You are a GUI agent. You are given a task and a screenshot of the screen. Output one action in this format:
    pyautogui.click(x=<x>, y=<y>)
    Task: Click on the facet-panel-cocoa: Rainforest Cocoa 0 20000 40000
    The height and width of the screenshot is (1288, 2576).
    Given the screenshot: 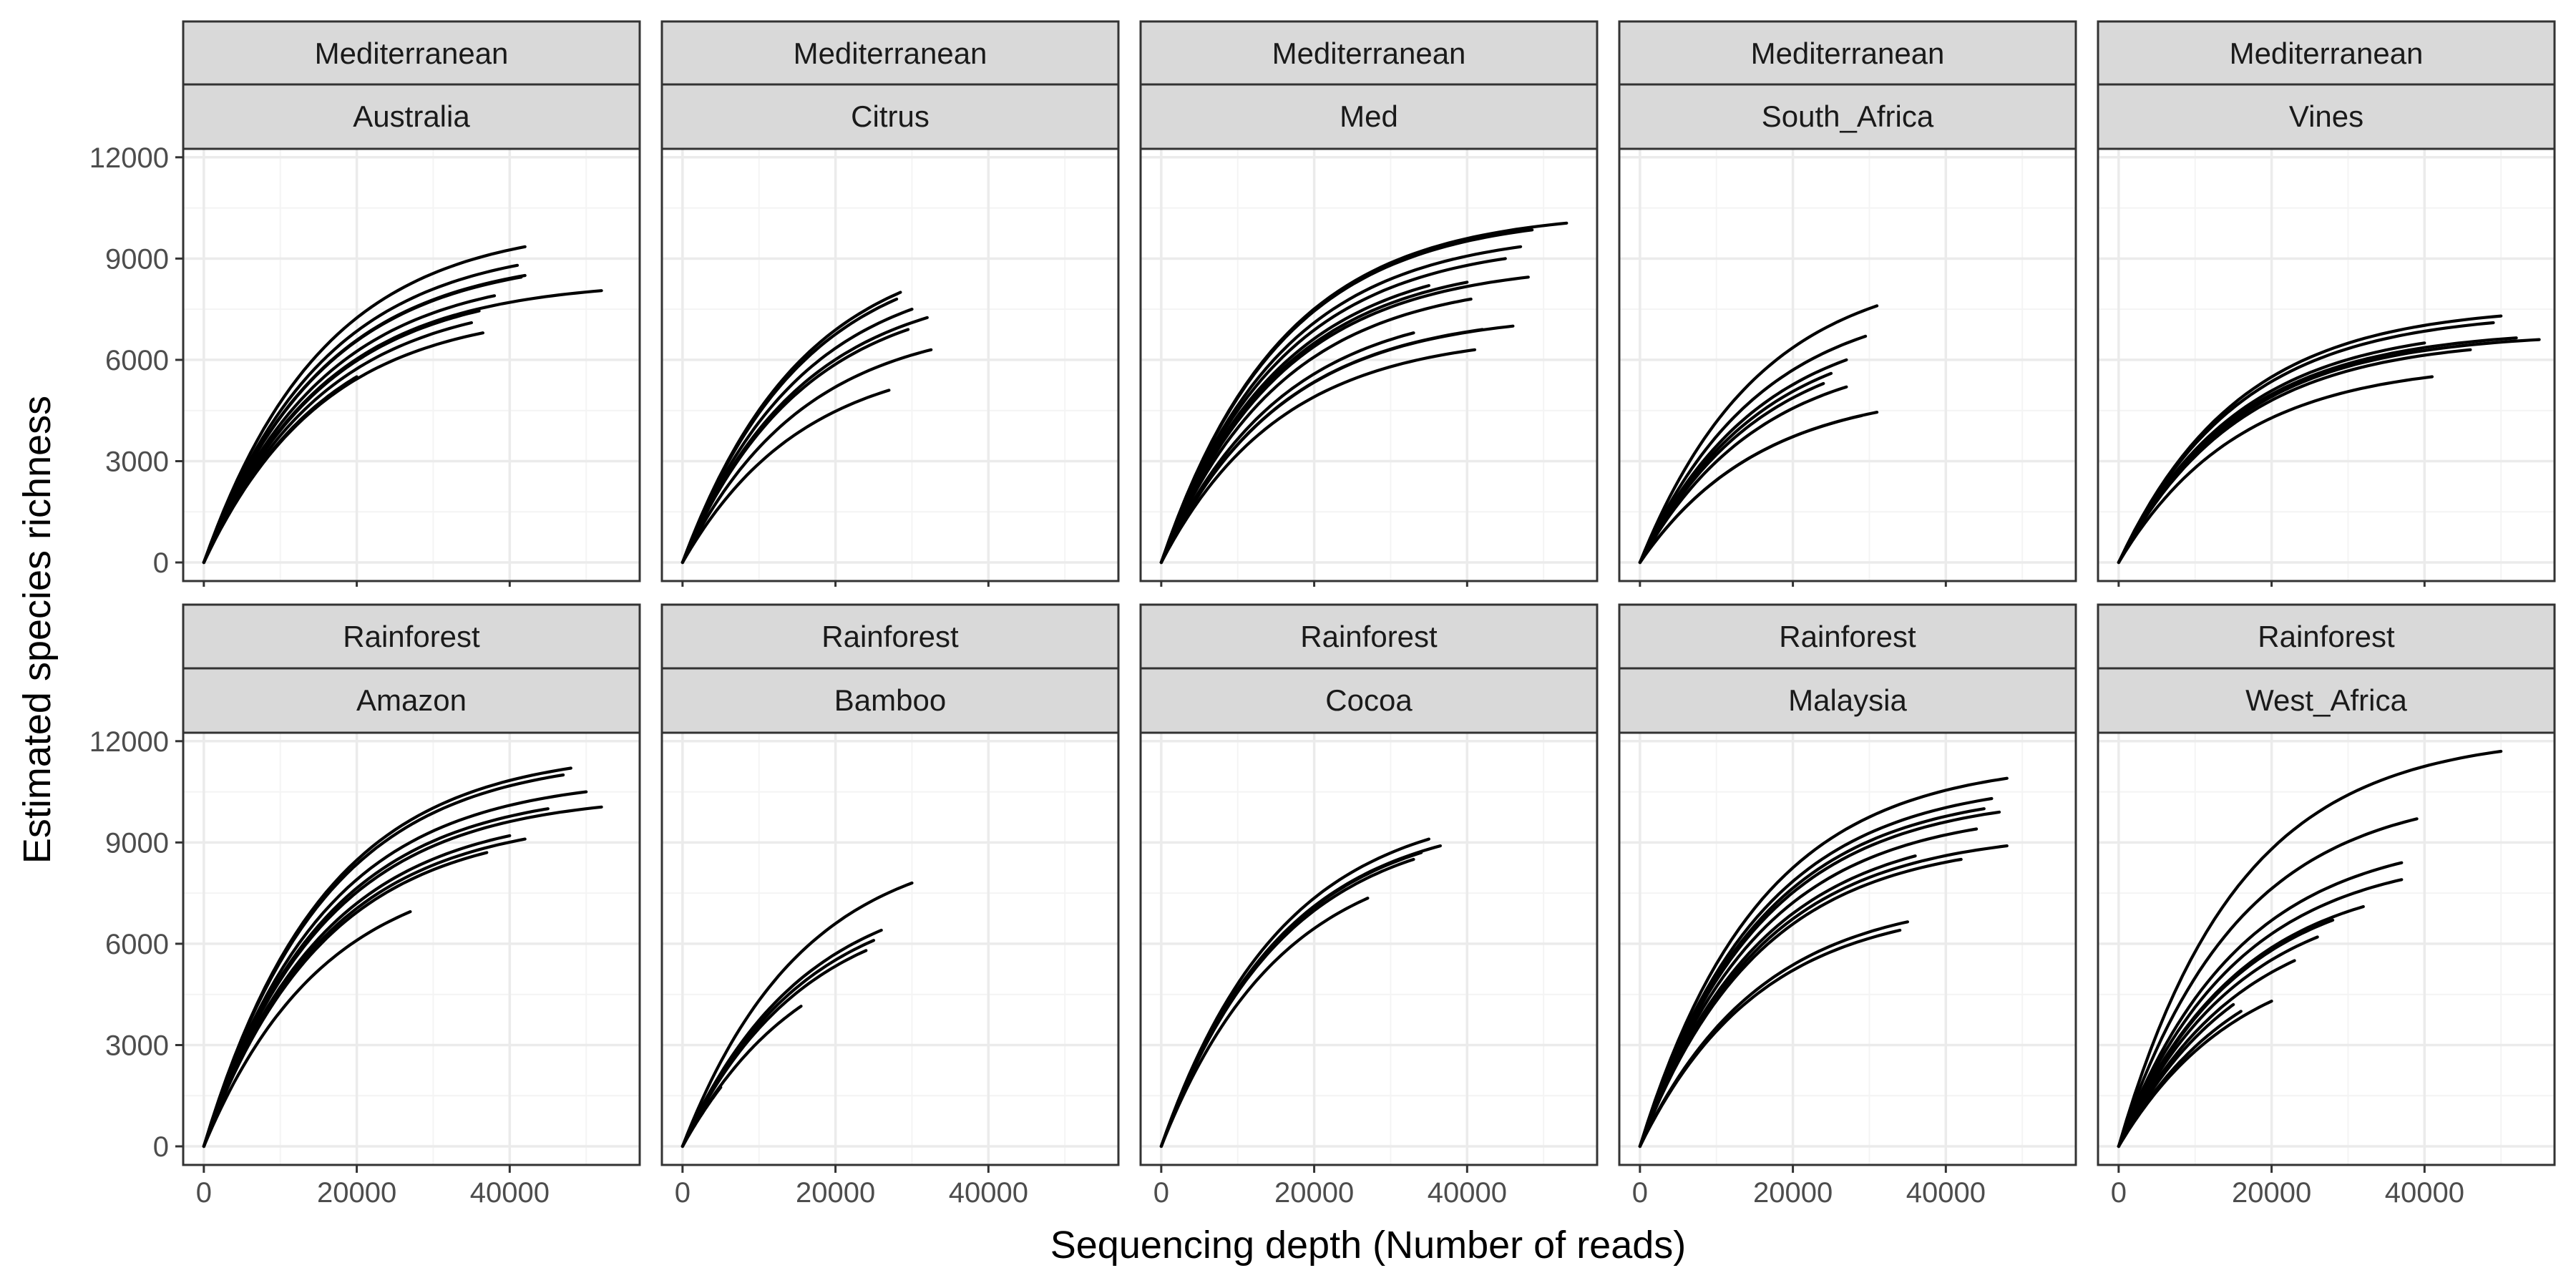 What is the action you would take?
    pyautogui.click(x=1369, y=906)
    